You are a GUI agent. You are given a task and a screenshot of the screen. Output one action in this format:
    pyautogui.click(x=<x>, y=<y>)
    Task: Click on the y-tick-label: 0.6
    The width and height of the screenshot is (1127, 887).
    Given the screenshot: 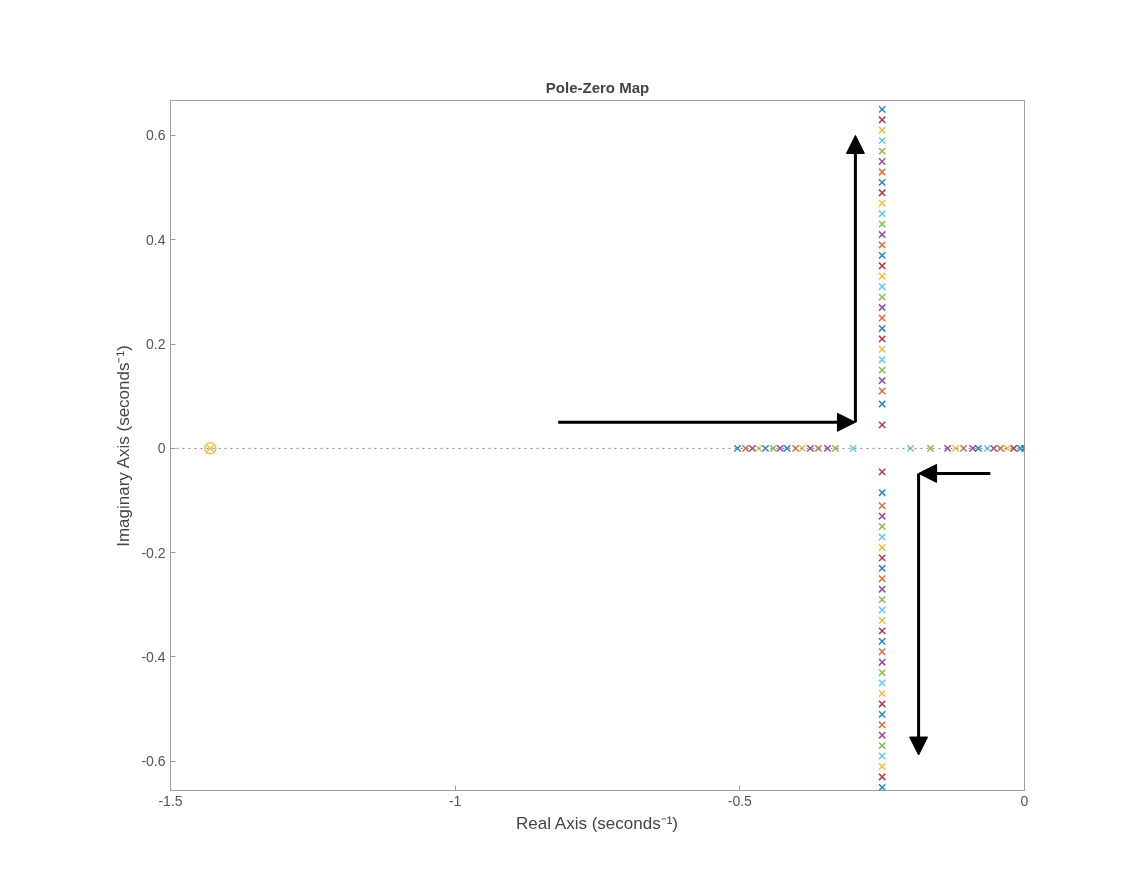 What is the action you would take?
    pyautogui.click(x=156, y=135)
    